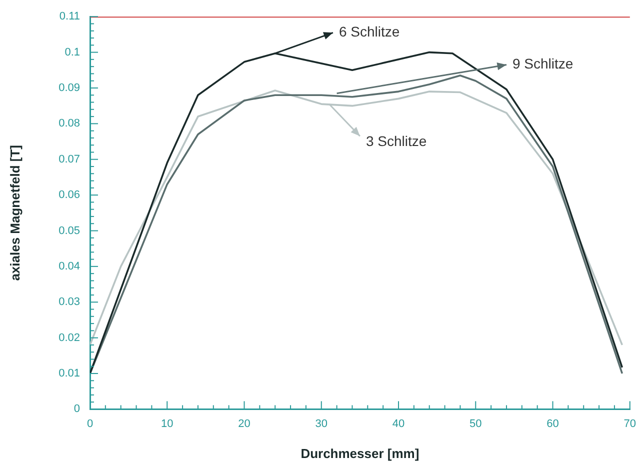 The width and height of the screenshot is (644, 470). Describe the element at coordinates (69, 302) in the screenshot. I see `y-tick-label: 0.03` at that location.